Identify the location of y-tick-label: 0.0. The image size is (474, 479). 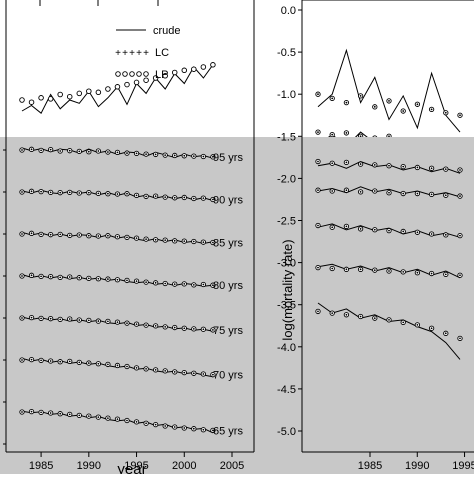
(288, 11).